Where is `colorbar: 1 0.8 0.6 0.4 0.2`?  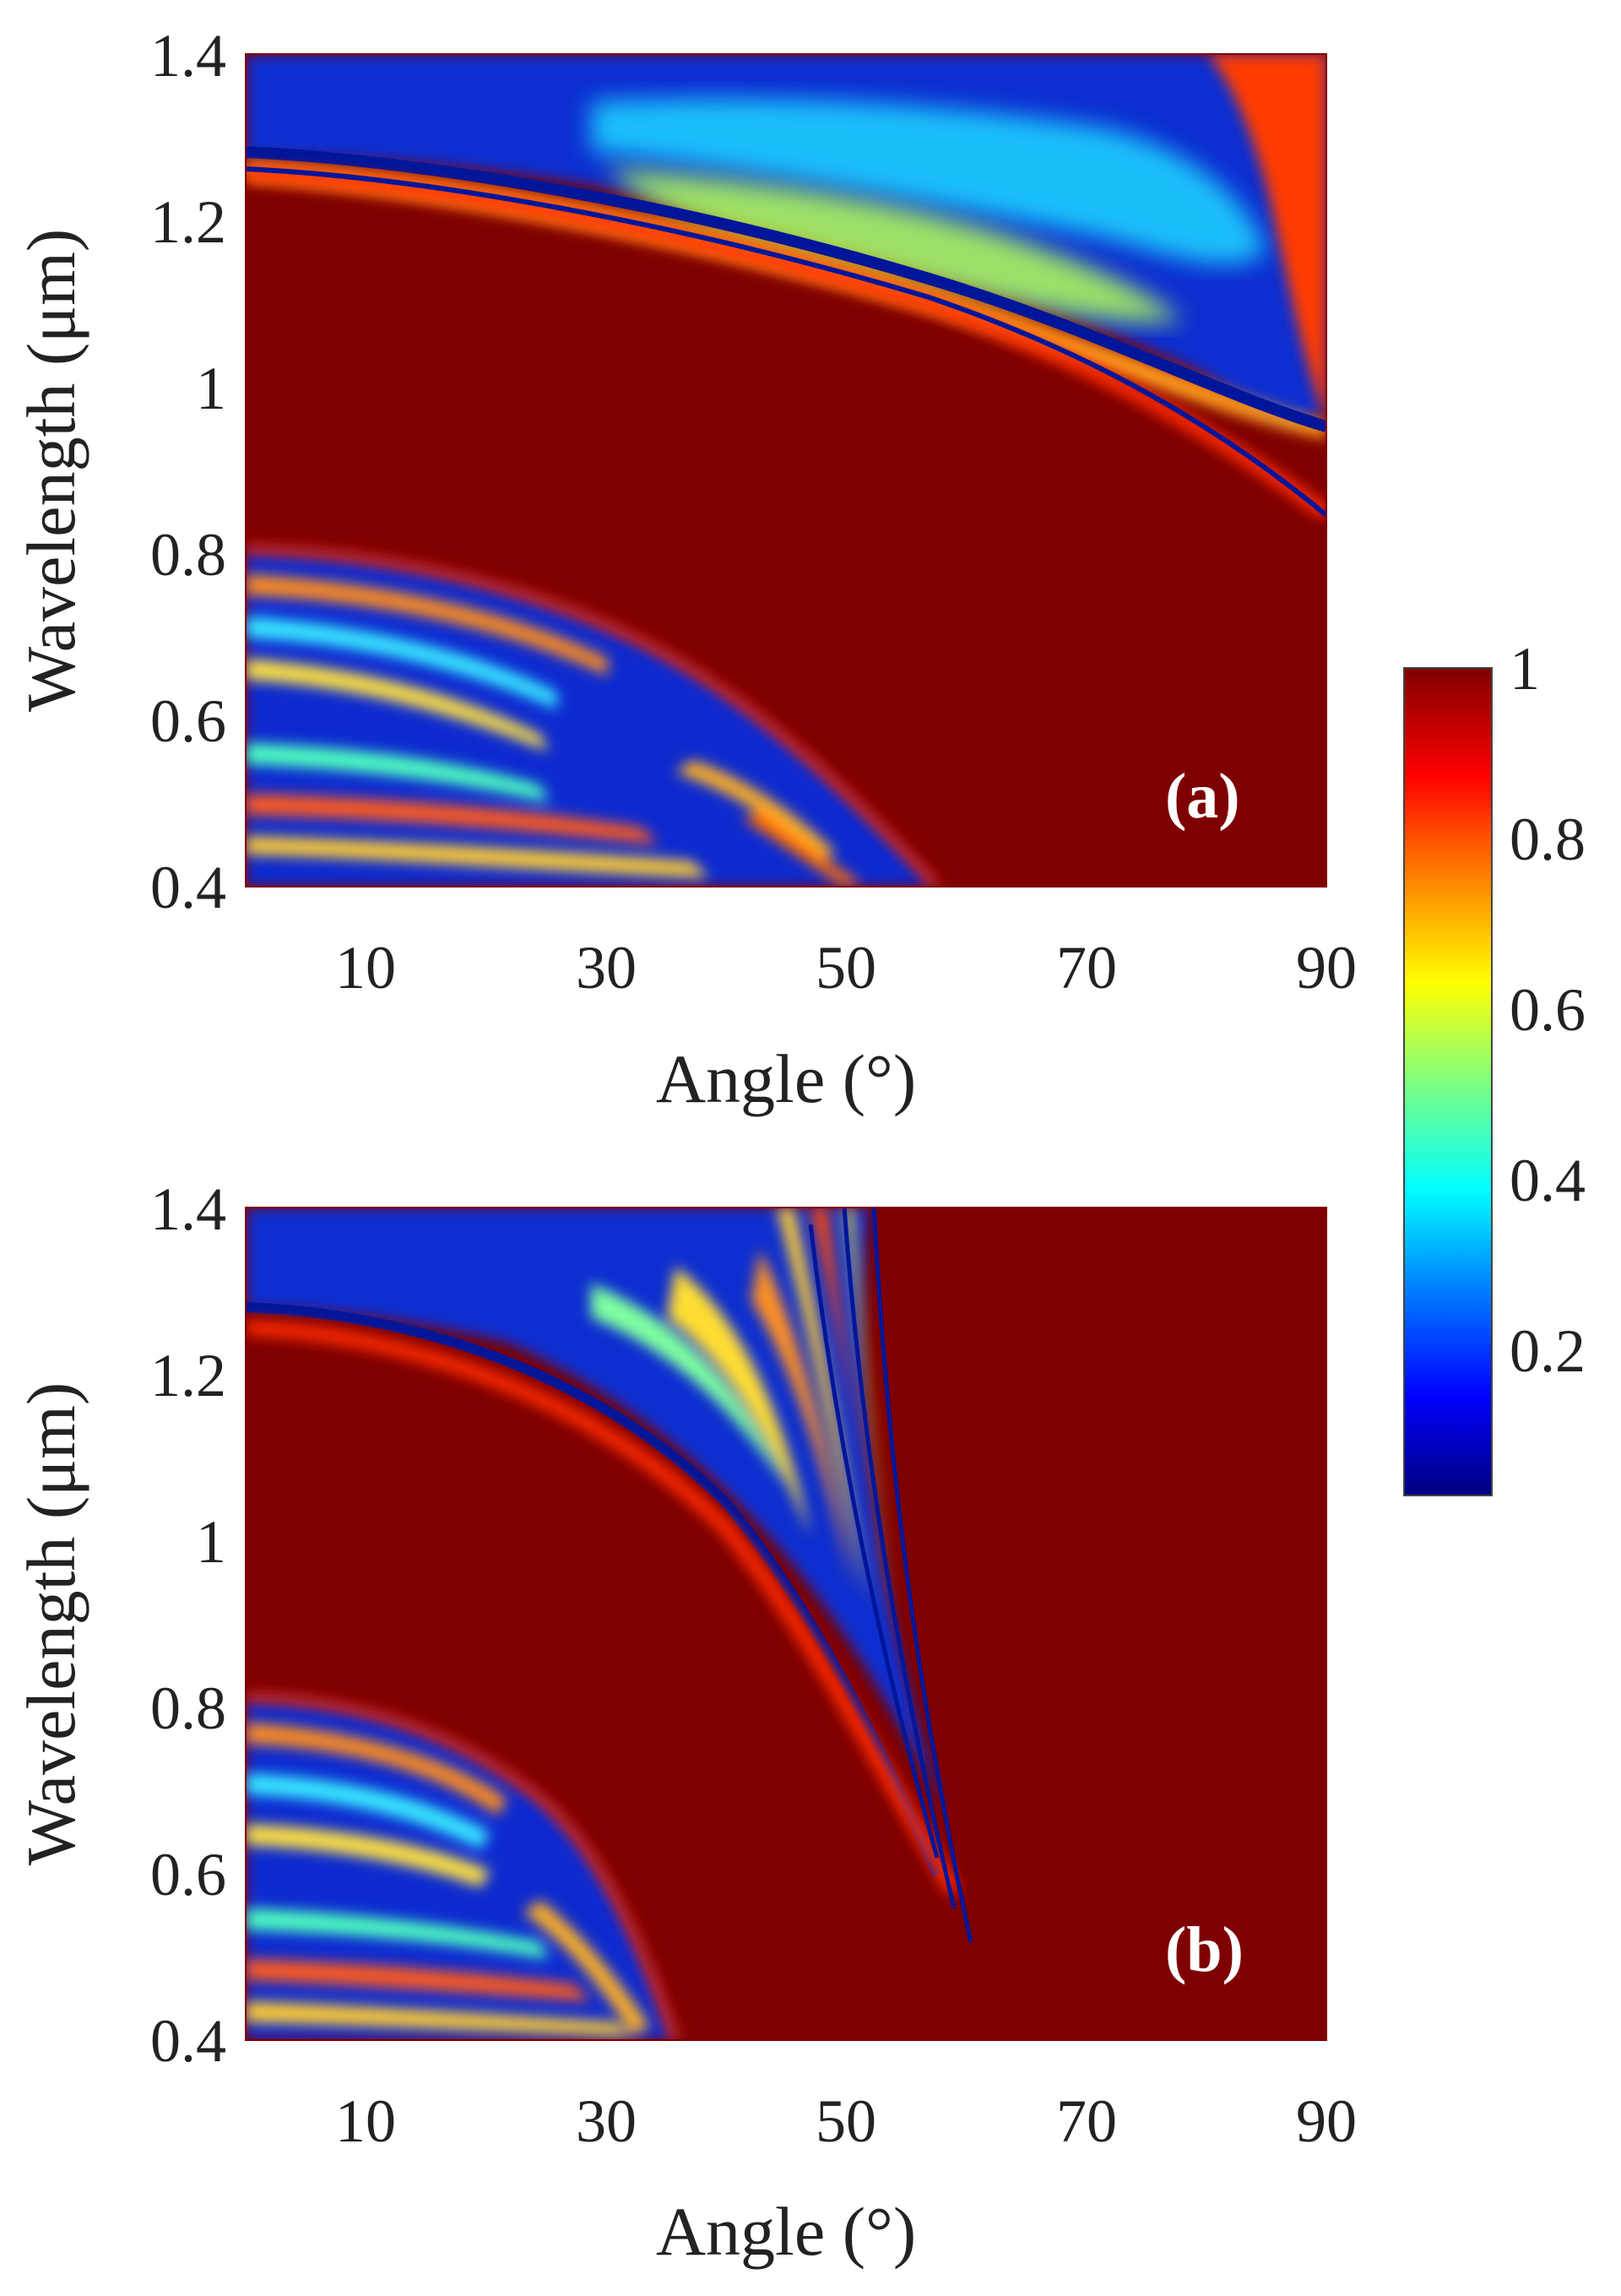
colorbar: 1 0.8 0.6 0.4 0.2 is located at coordinates (1494, 1065).